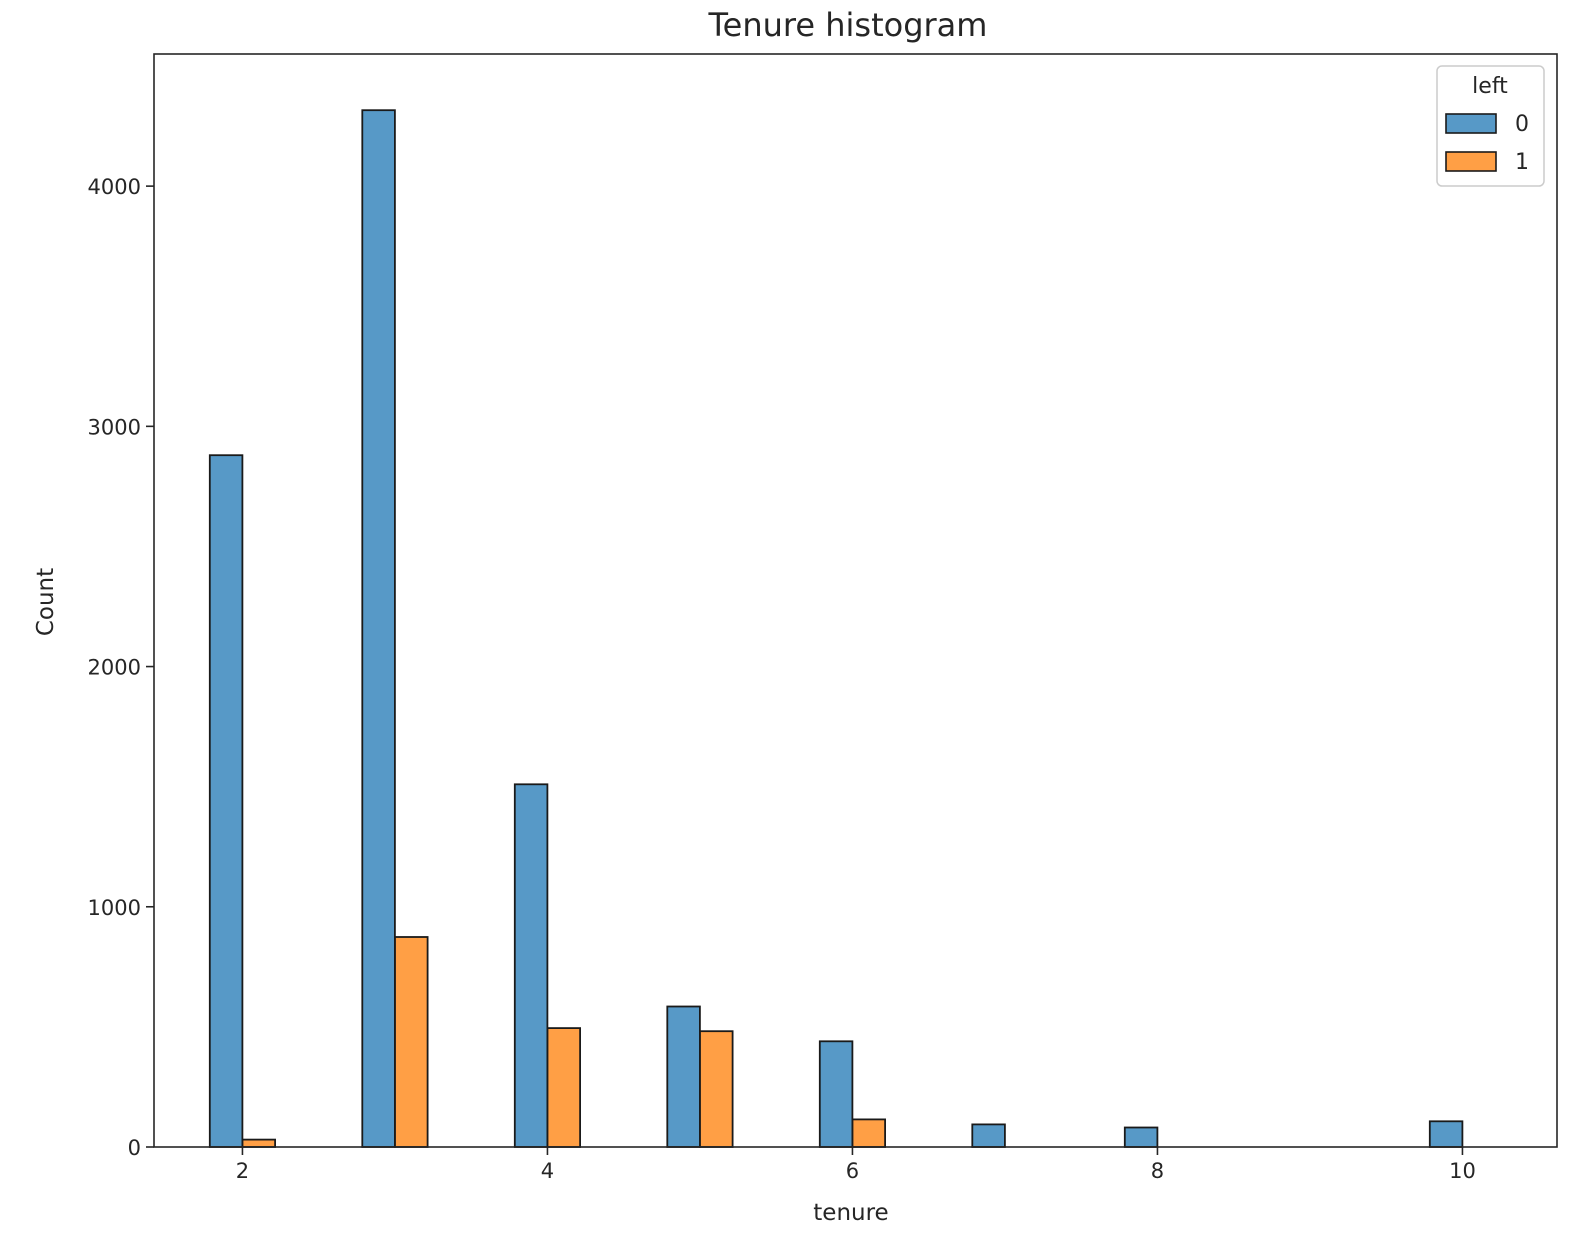  I want to click on y-tick-label-0: 0, so click(134, 1148).